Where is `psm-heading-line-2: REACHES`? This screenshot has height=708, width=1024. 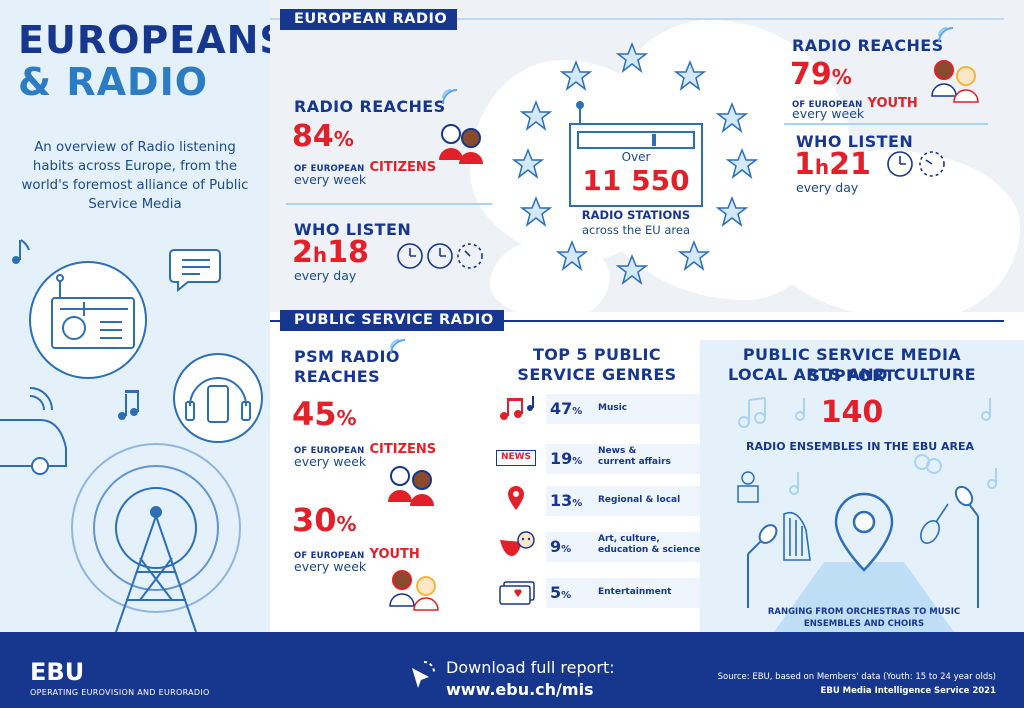 psm-heading-line-2: REACHES is located at coordinates (337, 376).